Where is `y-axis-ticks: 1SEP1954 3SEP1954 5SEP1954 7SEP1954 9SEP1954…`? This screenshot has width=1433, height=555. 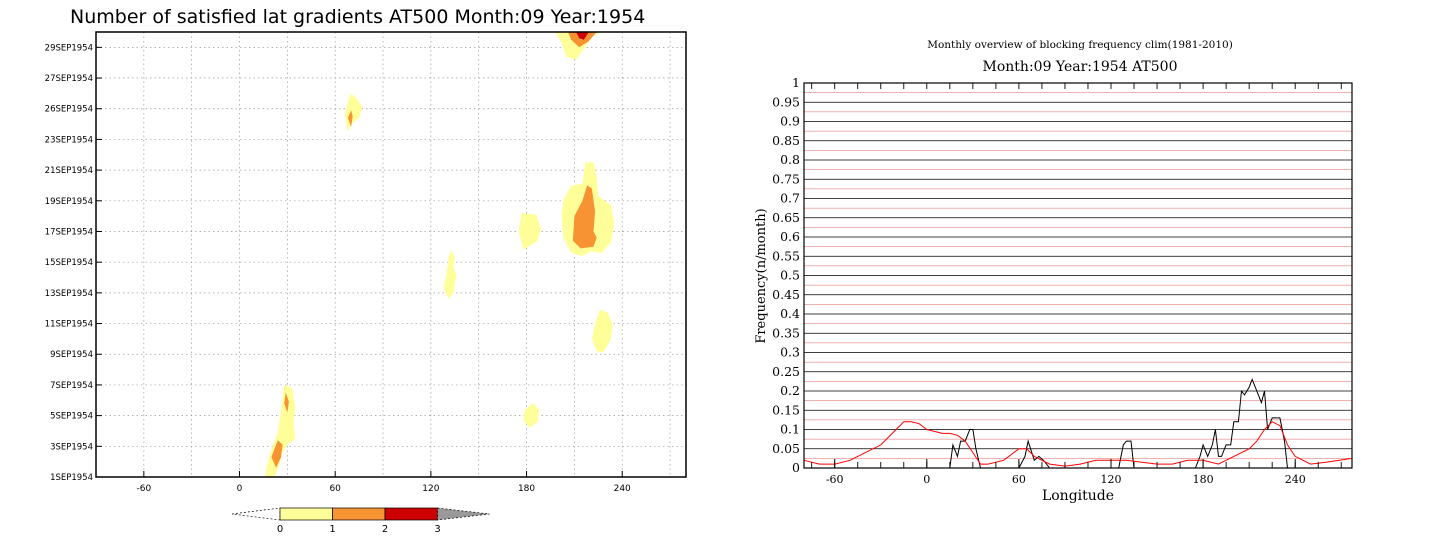 y-axis-ticks: 1SEP1954 3SEP1954 5SEP1954 7SEP1954 9SEP1954… is located at coordinates (73, 263).